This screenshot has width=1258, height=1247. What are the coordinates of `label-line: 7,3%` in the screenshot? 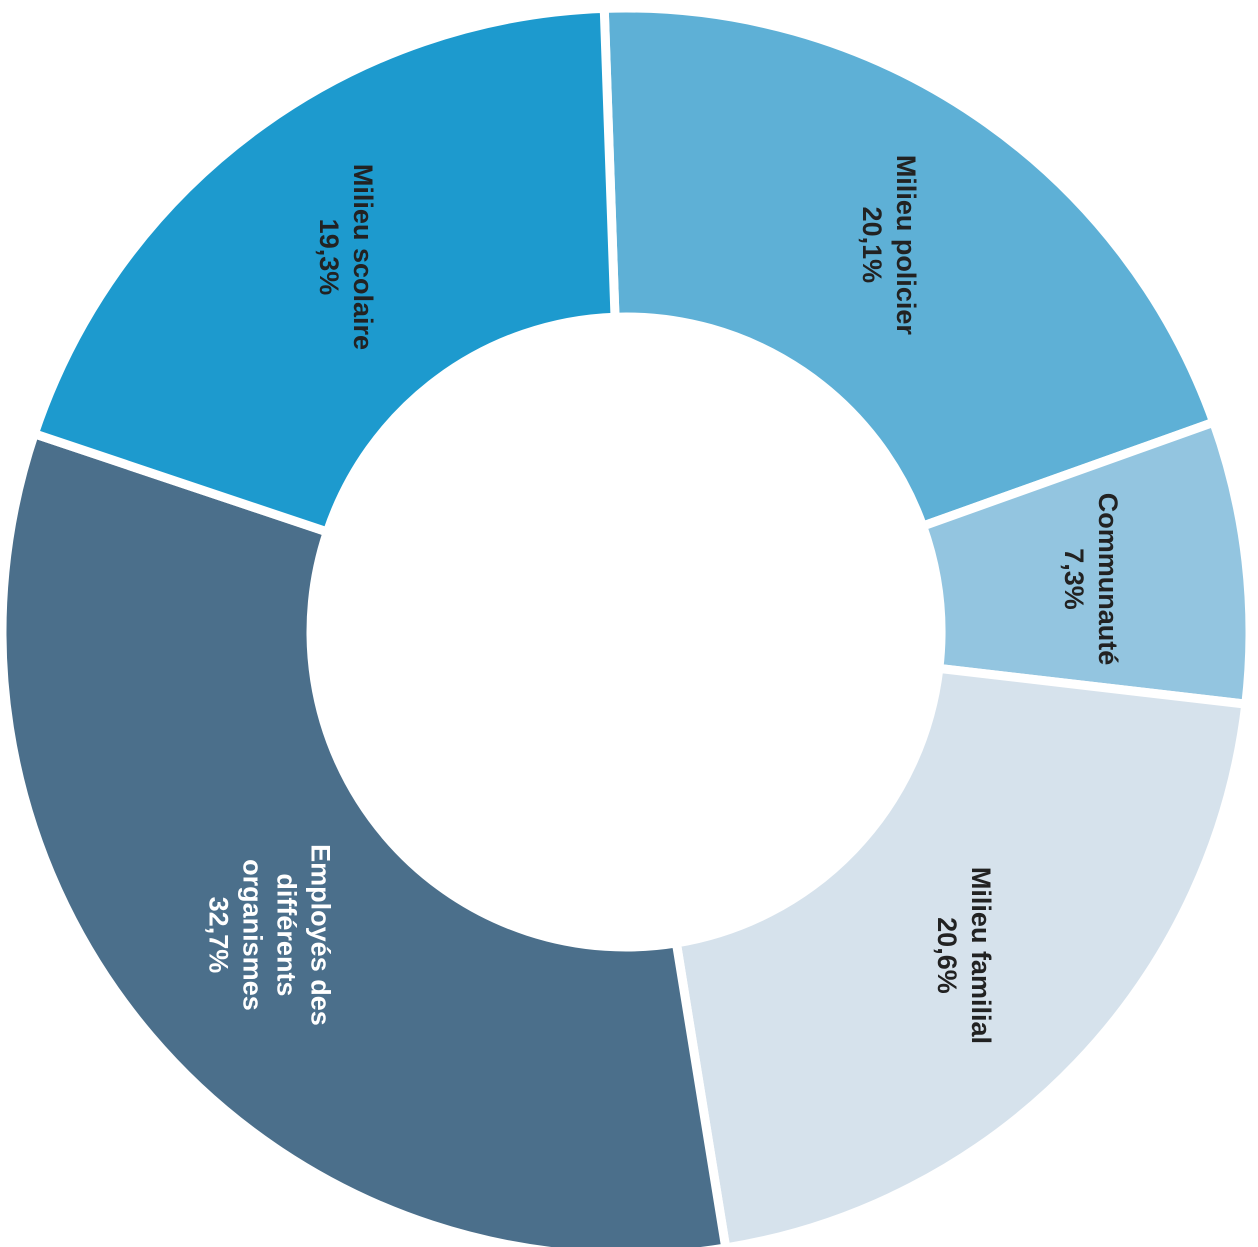 It's located at (1074, 579).